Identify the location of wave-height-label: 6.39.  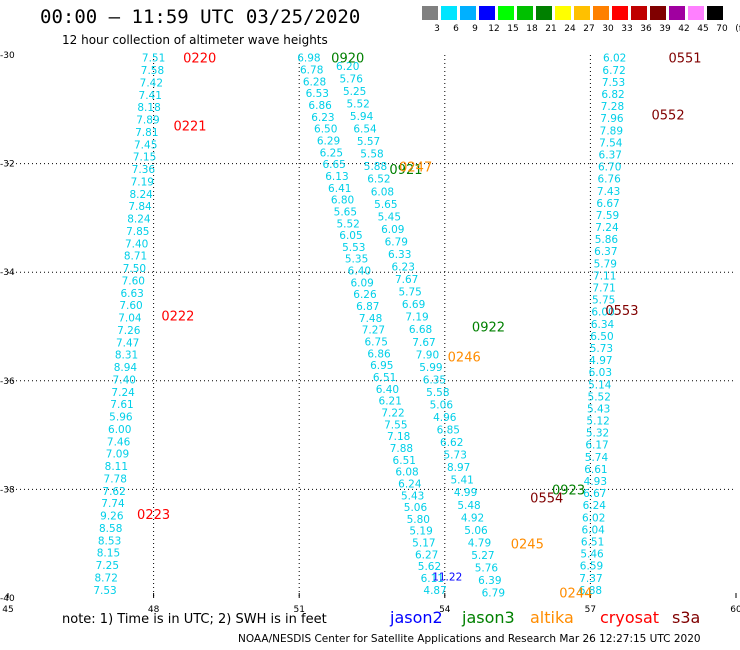
(489, 581).